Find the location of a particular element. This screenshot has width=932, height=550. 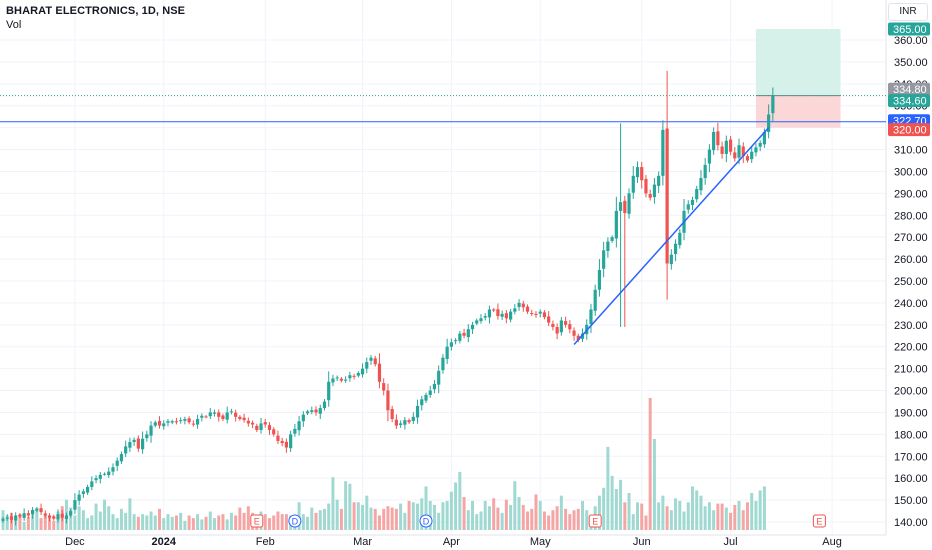

y-tick-label: 350.00 is located at coordinates (911, 63).